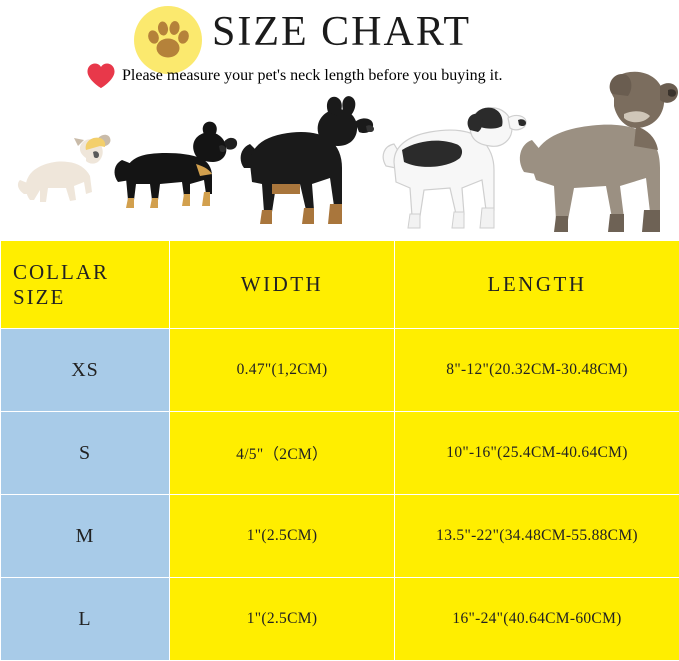  I want to click on cell-size-s: S, so click(85, 453).